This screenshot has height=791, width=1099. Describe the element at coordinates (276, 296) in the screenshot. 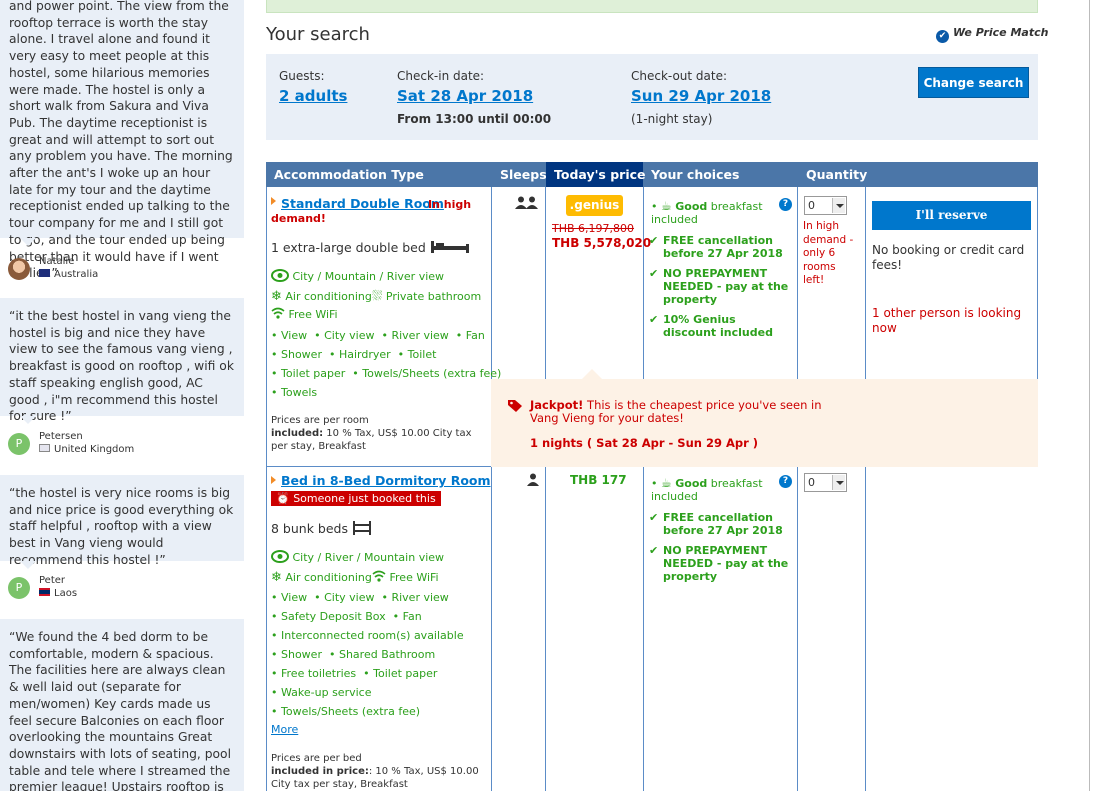

I see `snowflake-icon: ❄` at that location.